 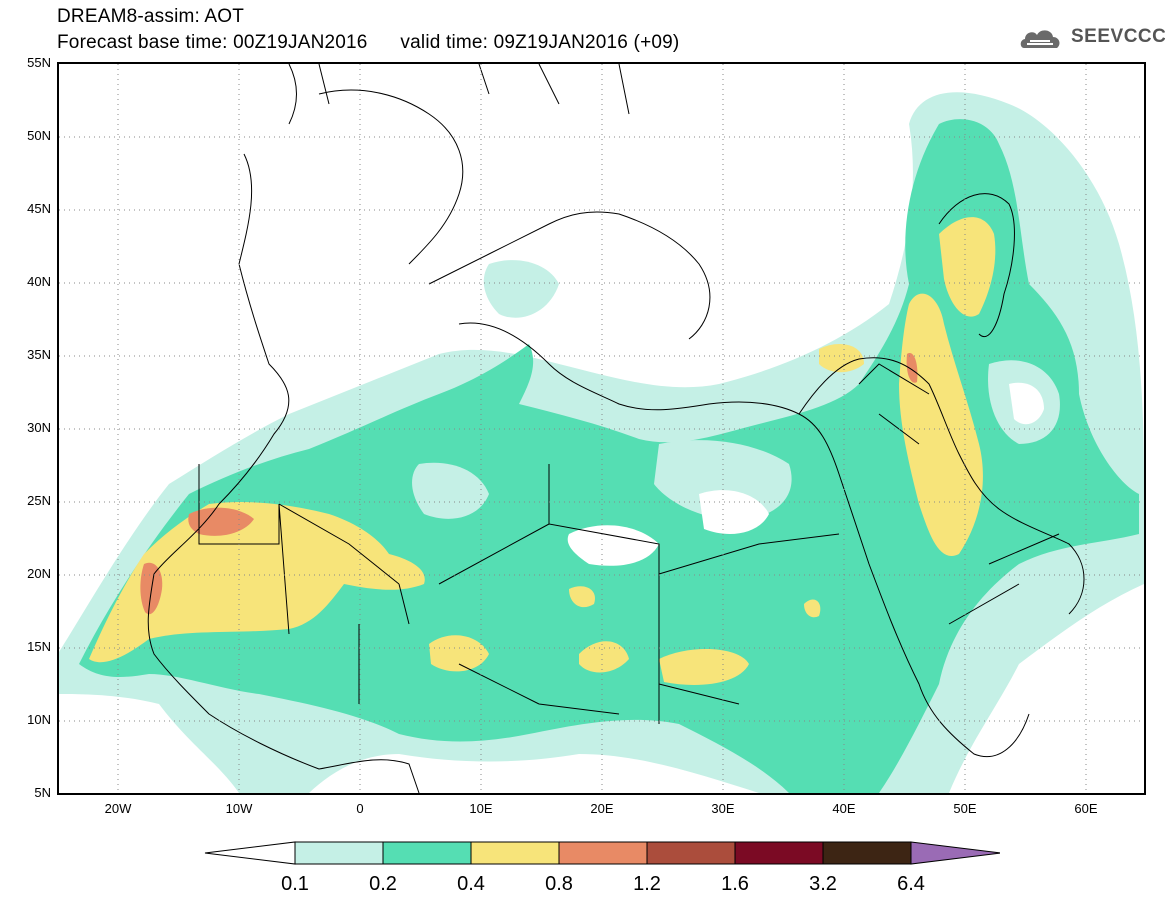 I want to click on colorbar-overflow-arrow, so click(x=955, y=853).